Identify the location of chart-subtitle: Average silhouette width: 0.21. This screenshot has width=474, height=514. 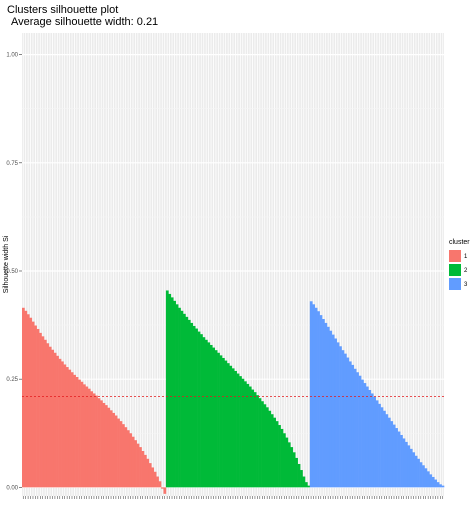
(84, 22).